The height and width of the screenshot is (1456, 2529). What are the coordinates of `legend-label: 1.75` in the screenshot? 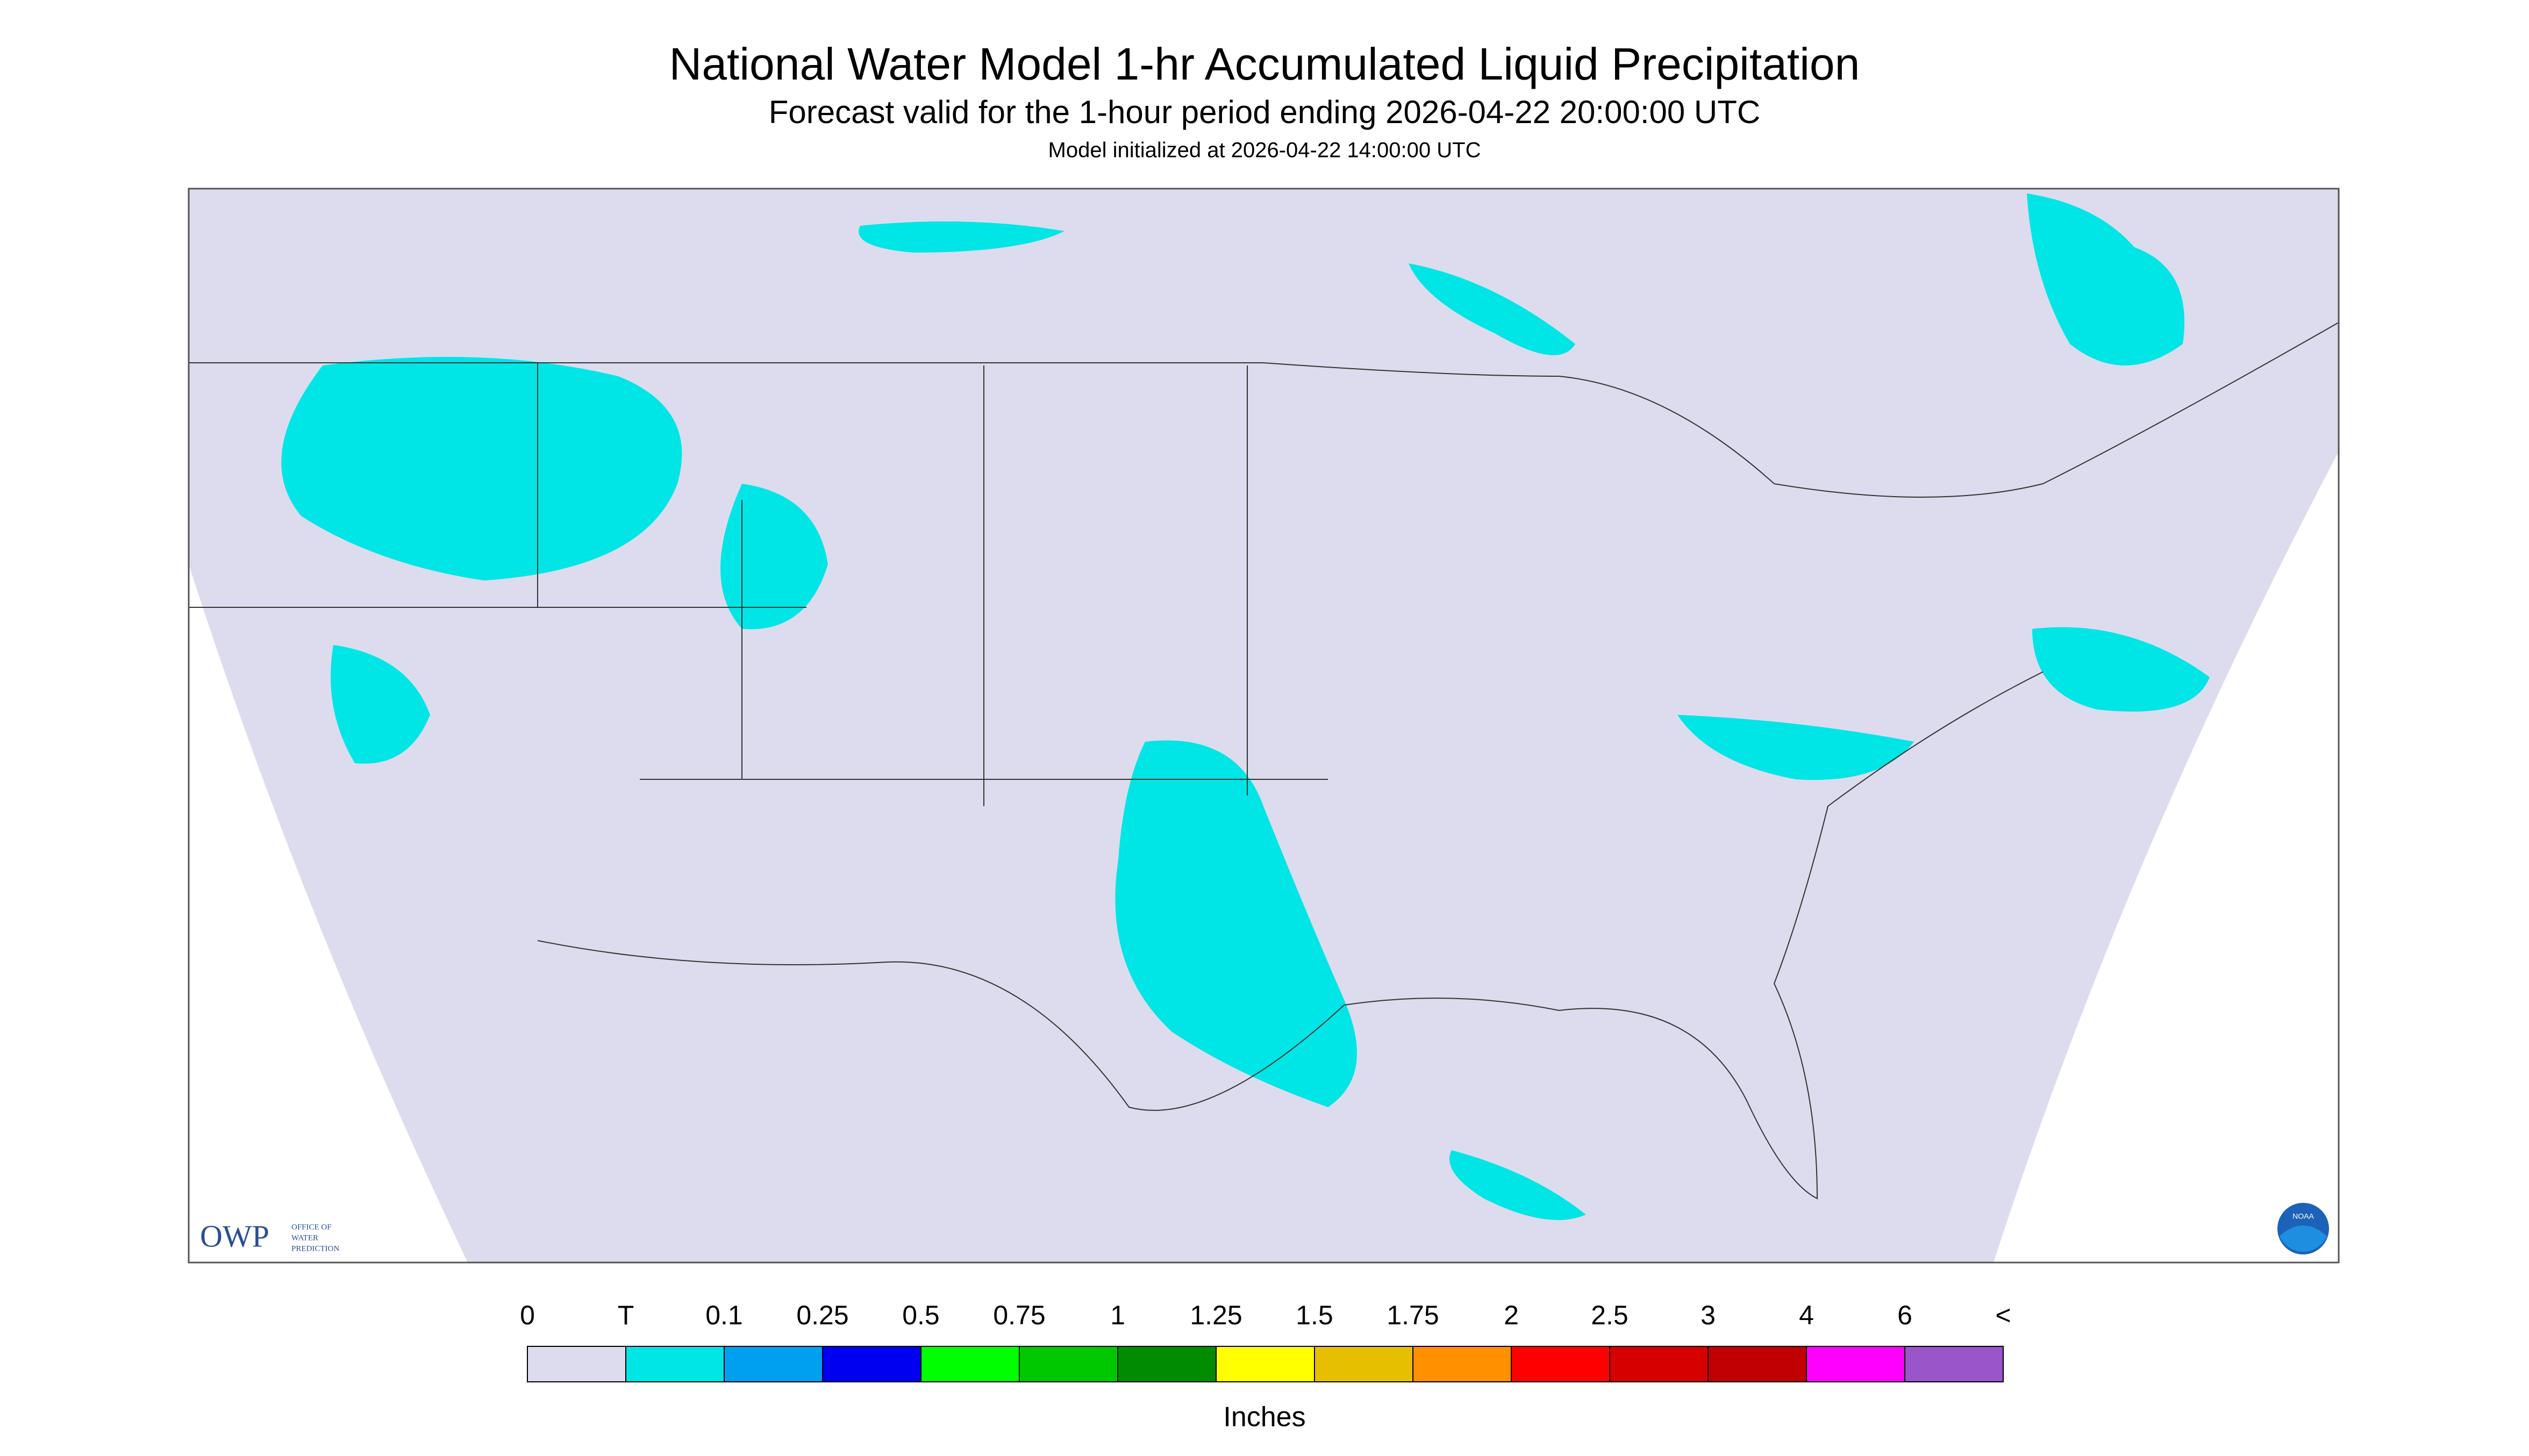 It's located at (1413, 1315).